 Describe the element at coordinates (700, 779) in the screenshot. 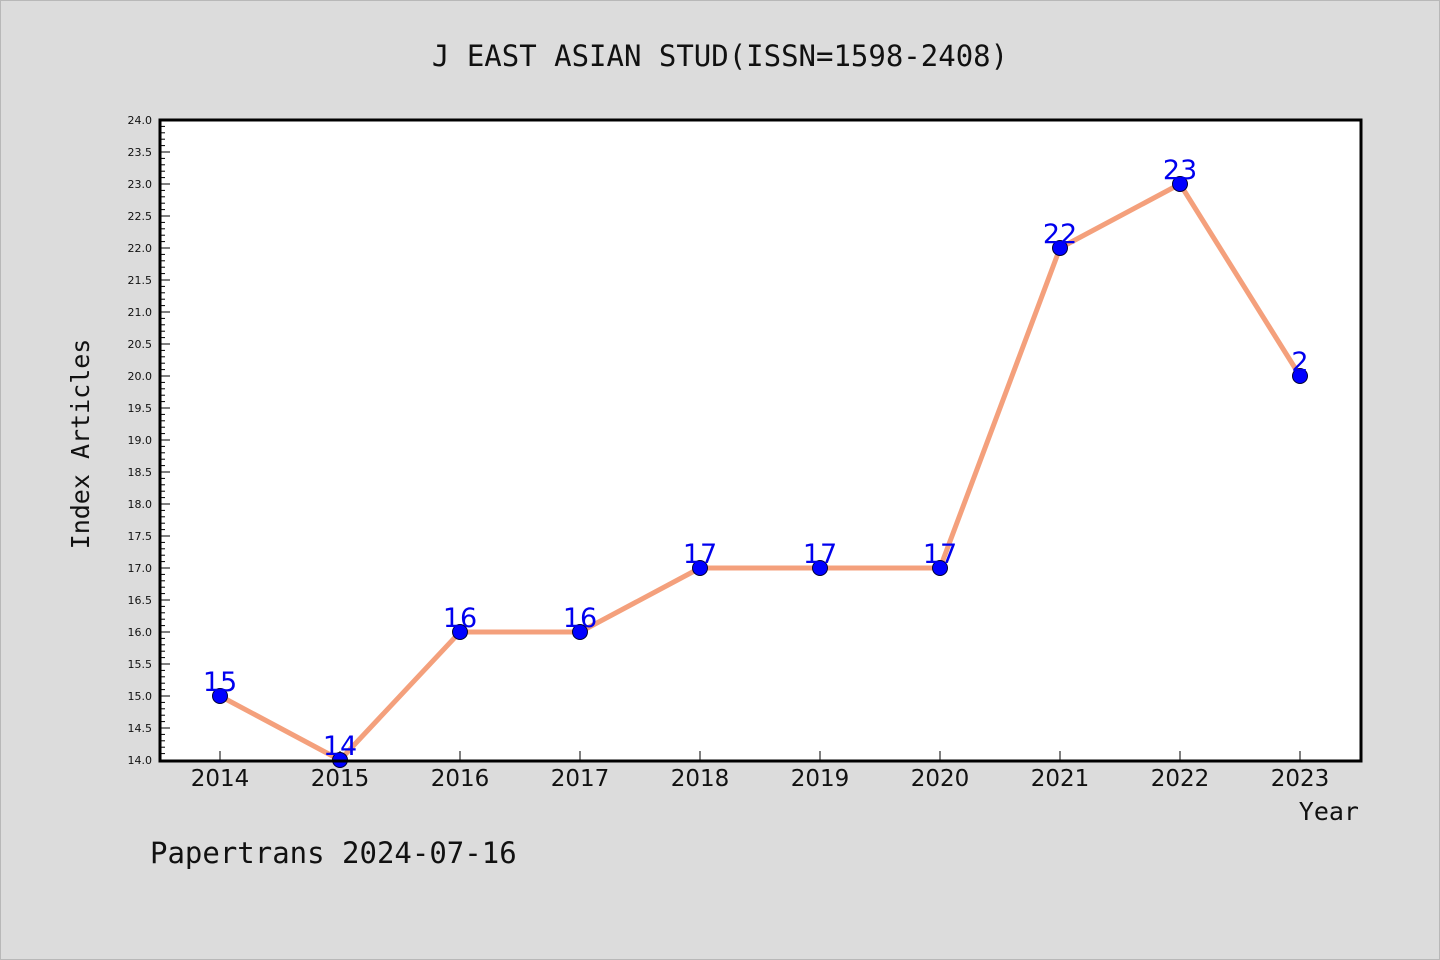

I see `x-tick-label: 2018` at that location.